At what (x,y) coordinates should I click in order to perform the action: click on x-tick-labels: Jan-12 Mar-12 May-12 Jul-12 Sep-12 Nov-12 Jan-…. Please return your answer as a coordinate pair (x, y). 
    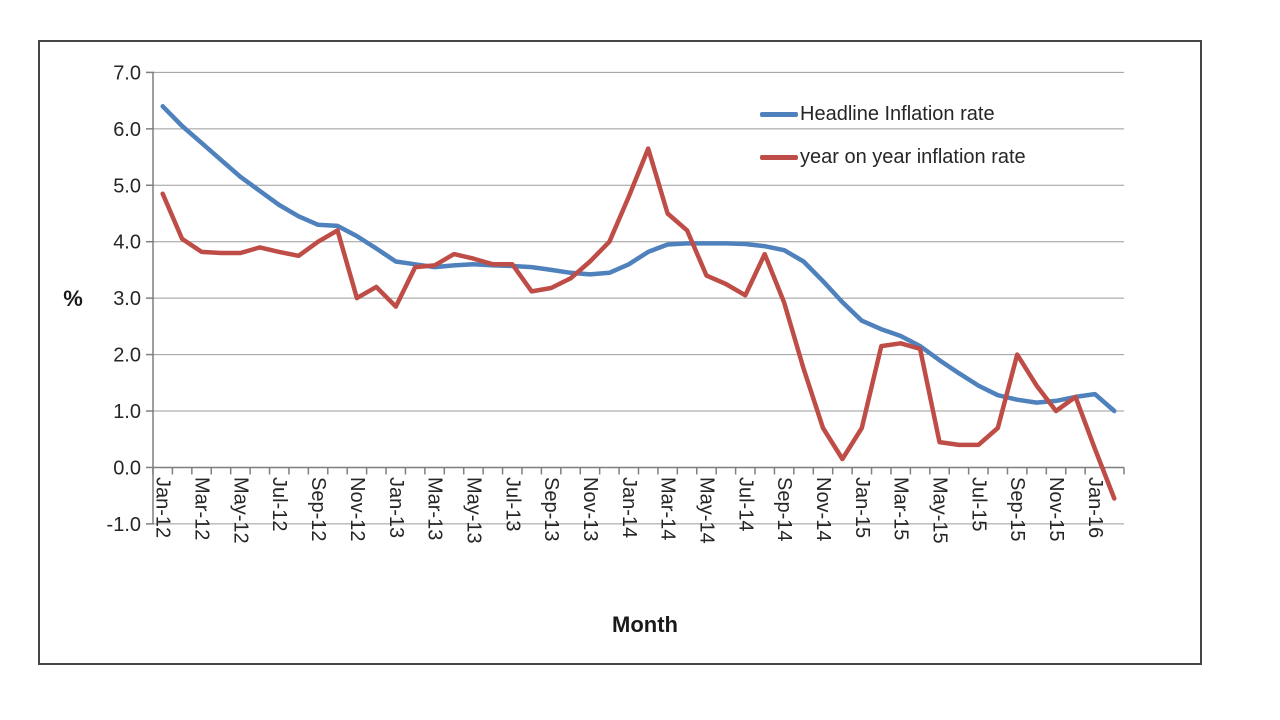
    Looking at the image, I should click on (629, 510).